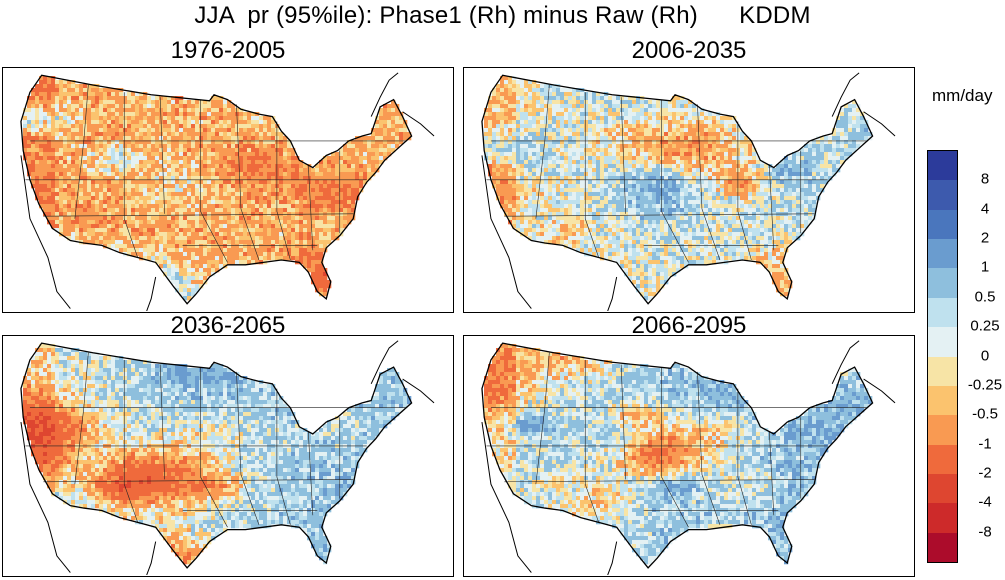 The image size is (1005, 580). I want to click on colorbar-tick-label: -8, so click(985, 532).